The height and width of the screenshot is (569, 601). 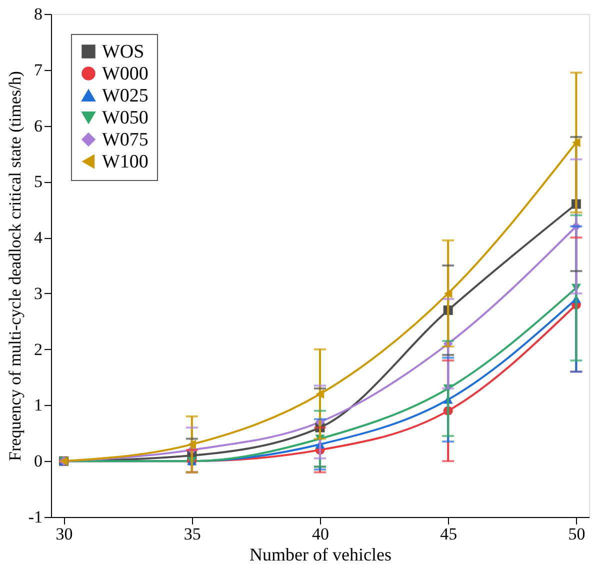 I want to click on legend-label: WOS, so click(x=123, y=52).